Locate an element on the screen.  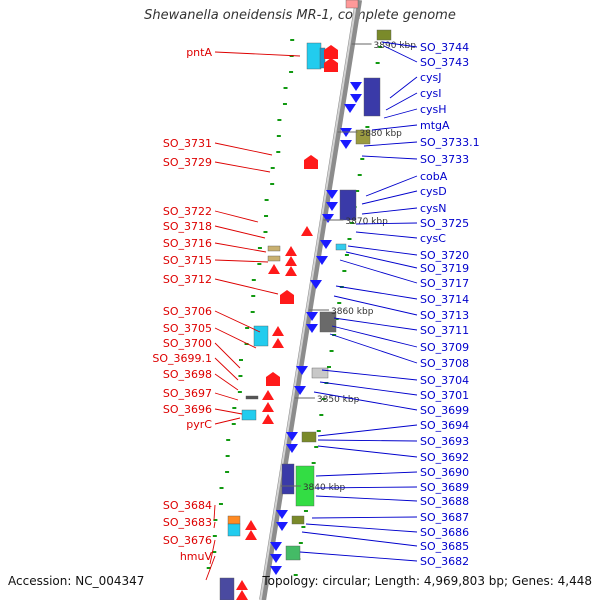
left-gene-label: SO_3729 is located at coordinates (187, 162).